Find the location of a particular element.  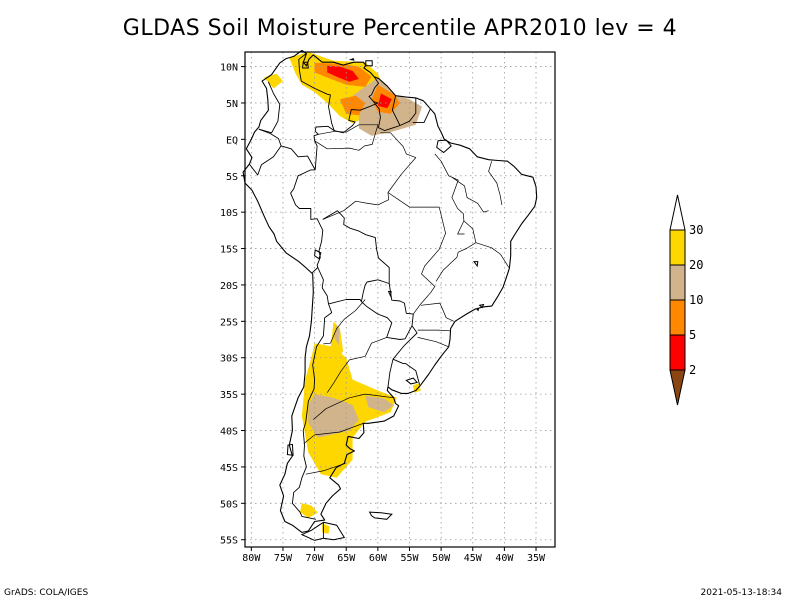

lon-tick-label: 80W is located at coordinates (251, 558).